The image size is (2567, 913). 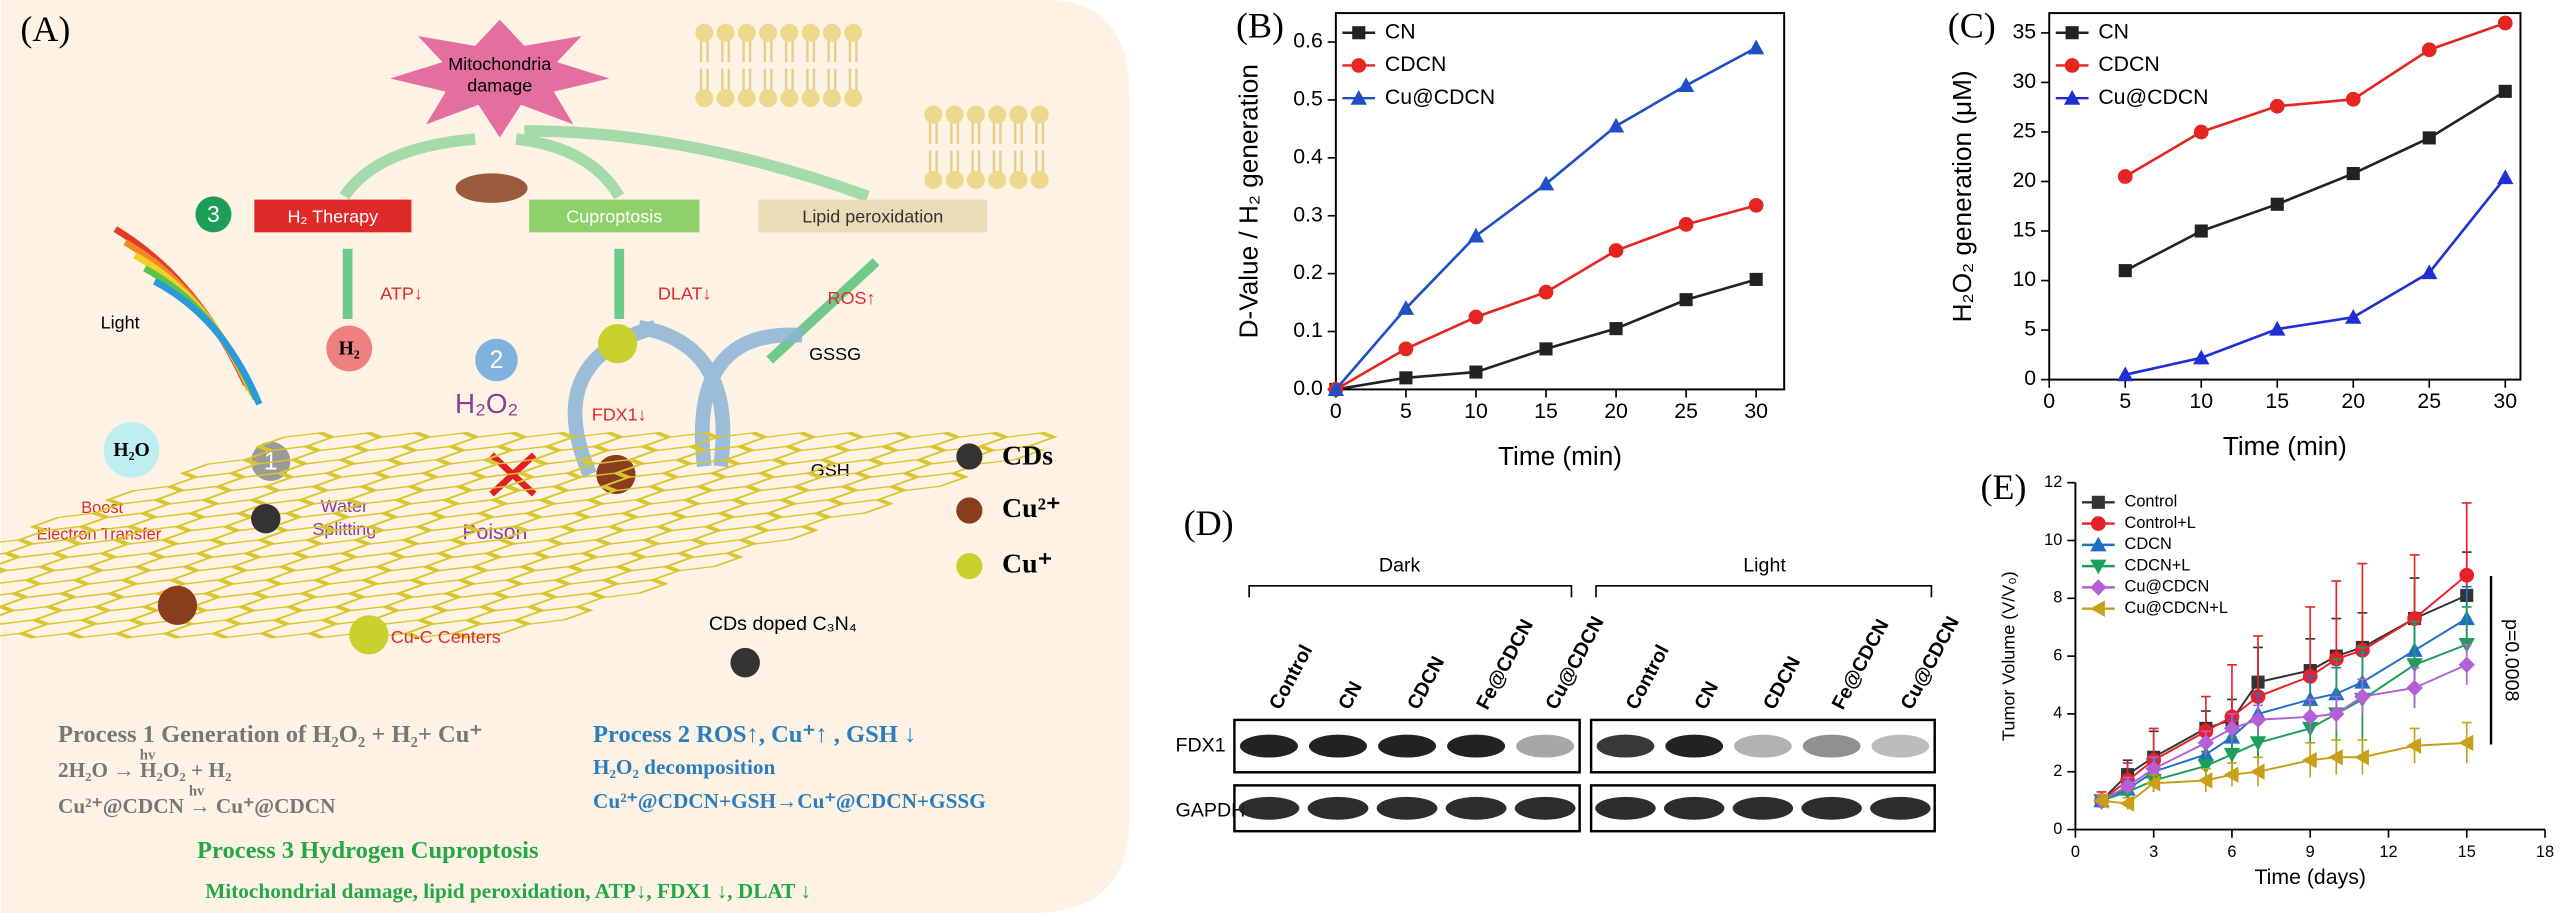 I want to click on panel-label: (D), so click(x=1209, y=523).